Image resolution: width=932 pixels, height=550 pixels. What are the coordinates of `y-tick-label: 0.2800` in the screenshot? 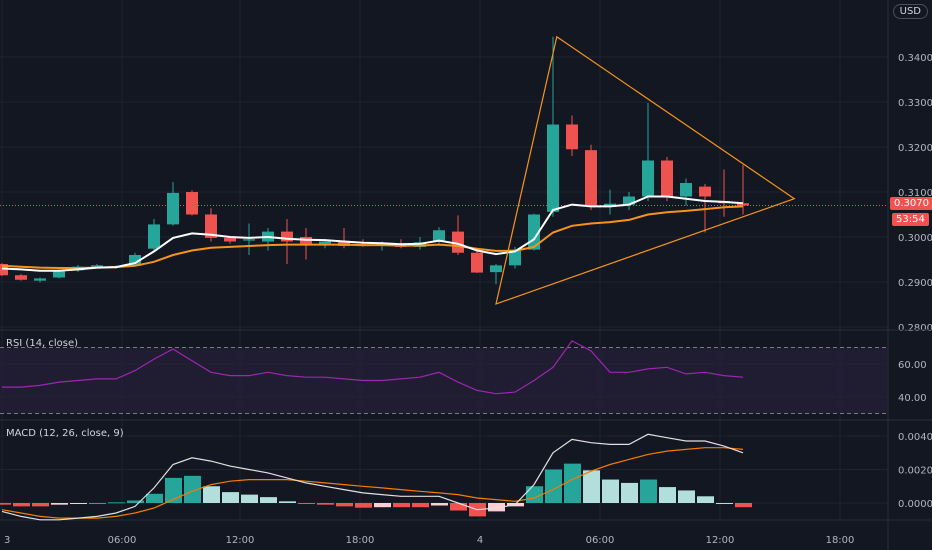 It's located at (915, 328).